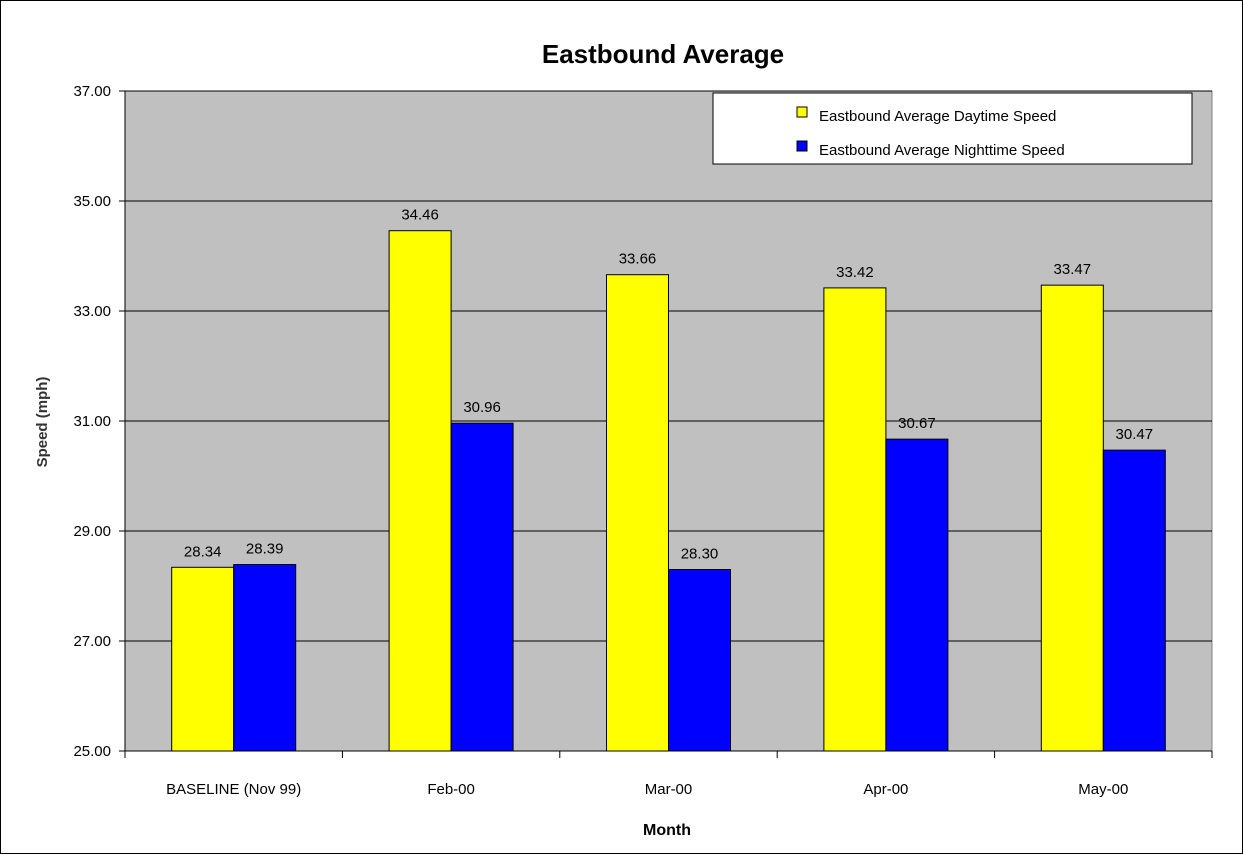 This screenshot has height=855, width=1243. I want to click on chart-title: Eastbound Average, so click(663, 54).